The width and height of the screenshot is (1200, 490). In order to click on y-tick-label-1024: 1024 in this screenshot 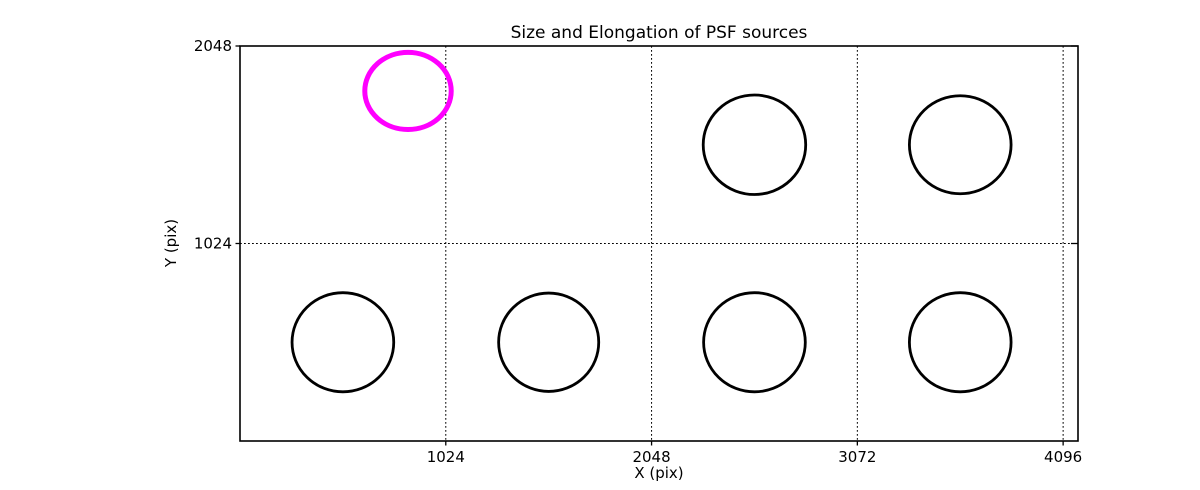, I will do `click(213, 244)`.